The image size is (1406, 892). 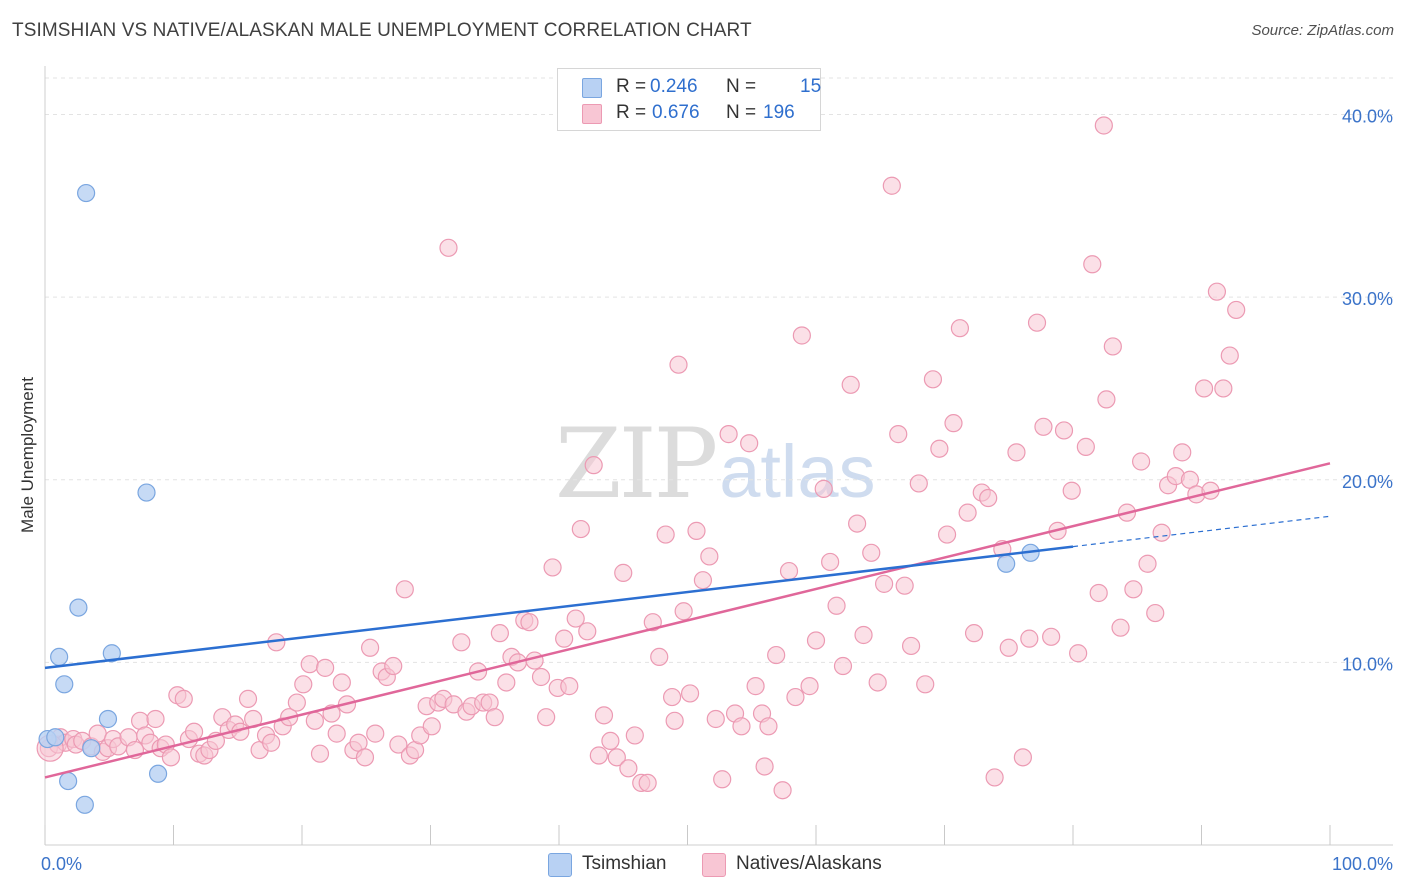 What do you see at coordinates (61, 864) in the screenshot?
I see `x-tick-label: 0.0%` at bounding box center [61, 864].